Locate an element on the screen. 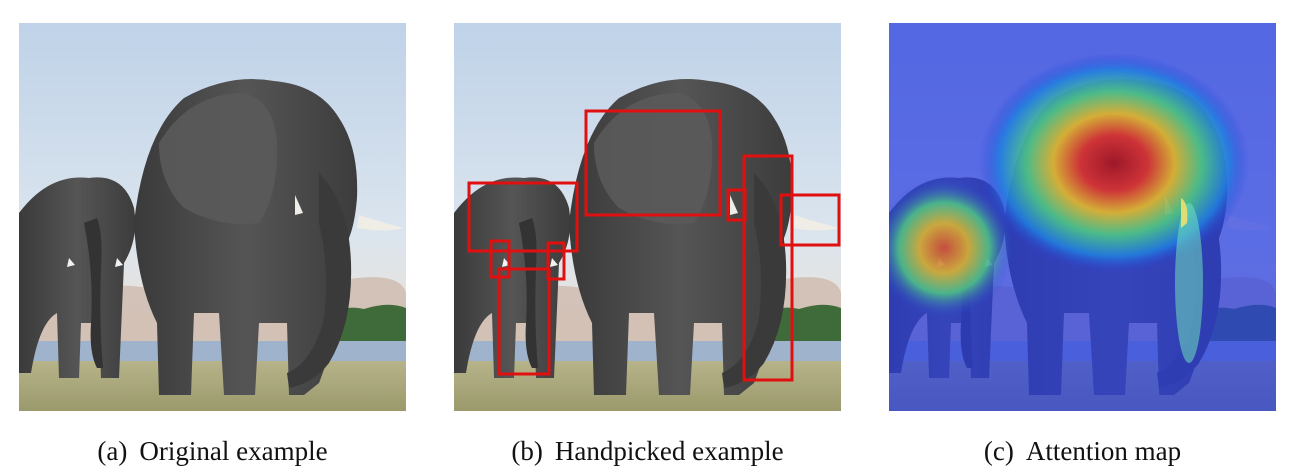 The height and width of the screenshot is (476, 1300). caption-original: (a) Original example is located at coordinates (212, 454).